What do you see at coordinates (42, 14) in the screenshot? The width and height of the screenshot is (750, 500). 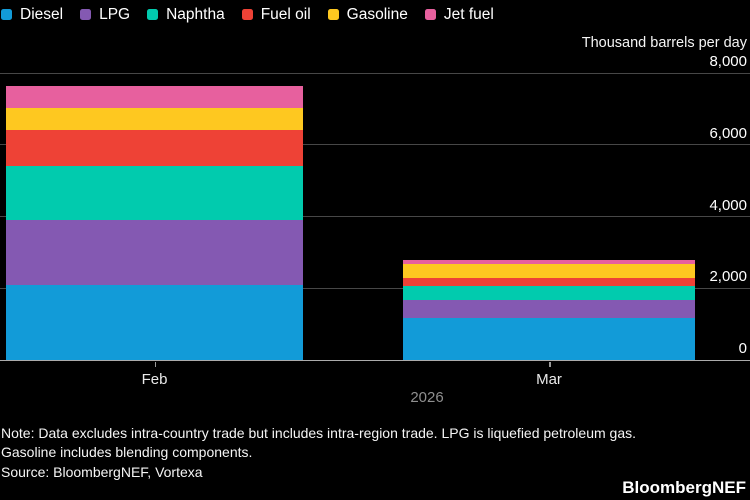 I see `legend-label: Diesel` at bounding box center [42, 14].